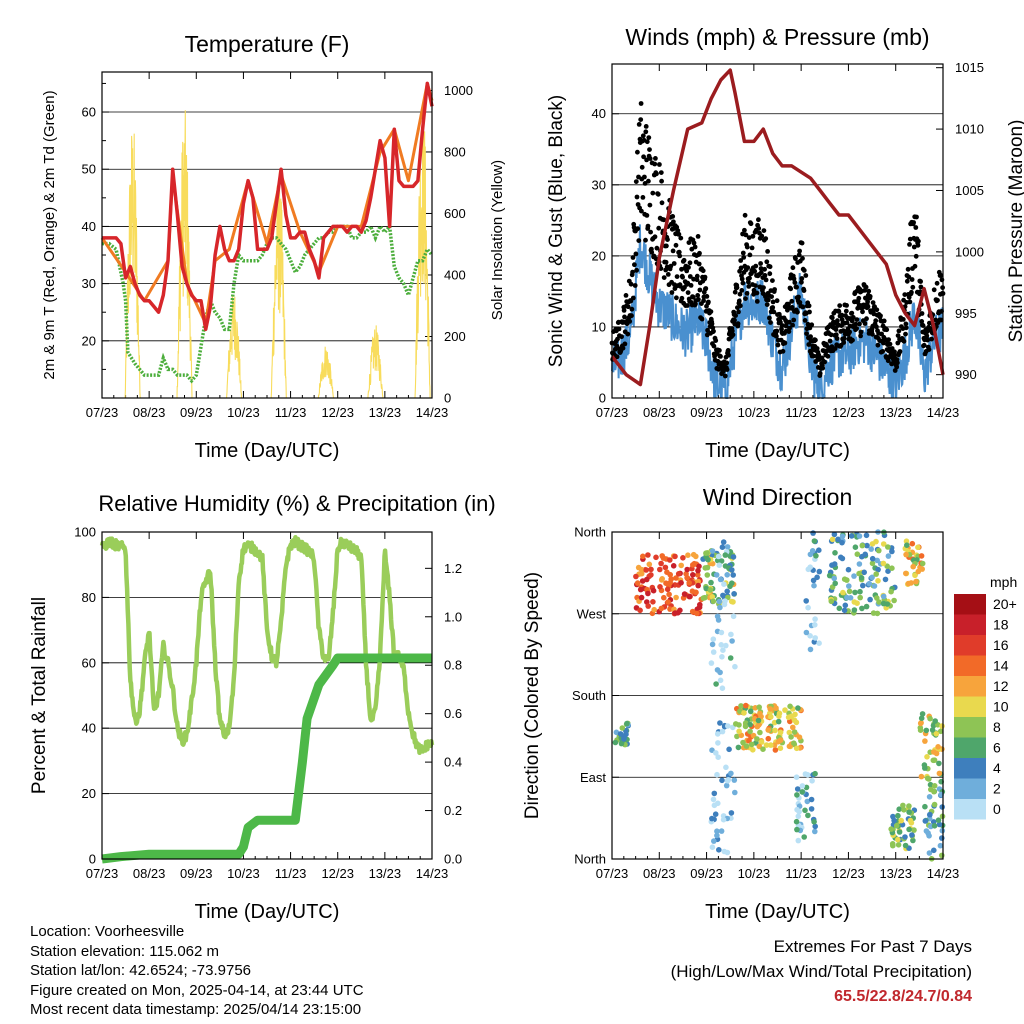  What do you see at coordinates (432, 412) in the screenshot?
I see `x-tick-label: 14/23` at bounding box center [432, 412].